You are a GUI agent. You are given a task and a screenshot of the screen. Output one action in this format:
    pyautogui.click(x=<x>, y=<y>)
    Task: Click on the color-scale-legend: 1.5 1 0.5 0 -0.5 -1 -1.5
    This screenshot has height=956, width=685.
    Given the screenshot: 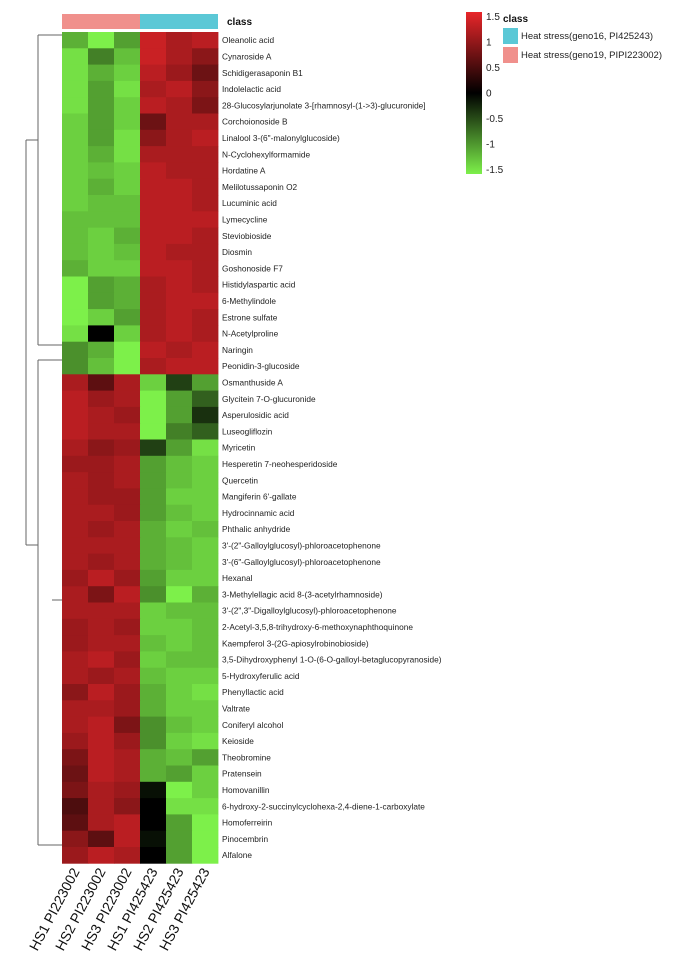 What is the action you would take?
    pyautogui.click(x=485, y=94)
    